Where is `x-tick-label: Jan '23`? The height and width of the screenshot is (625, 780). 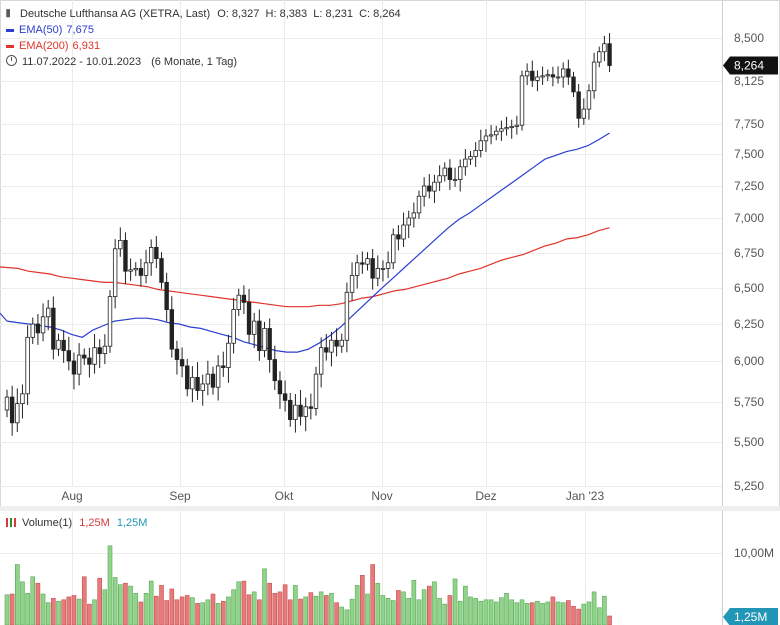 x-tick-label: Jan '23 is located at coordinates (585, 496).